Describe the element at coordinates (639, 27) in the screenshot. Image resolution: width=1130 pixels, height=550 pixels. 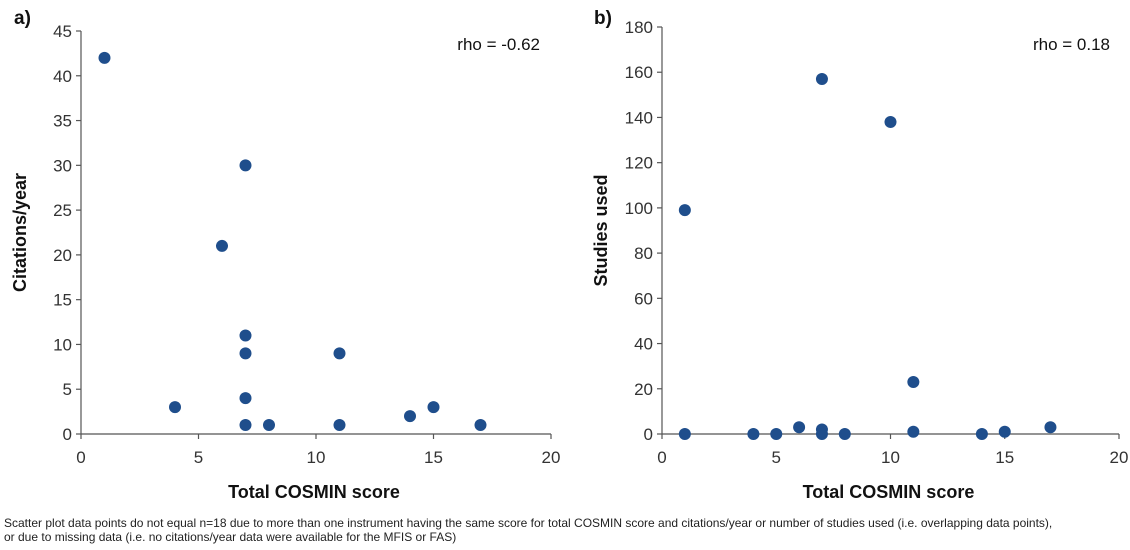
I see `y-tick-label: 180` at that location.